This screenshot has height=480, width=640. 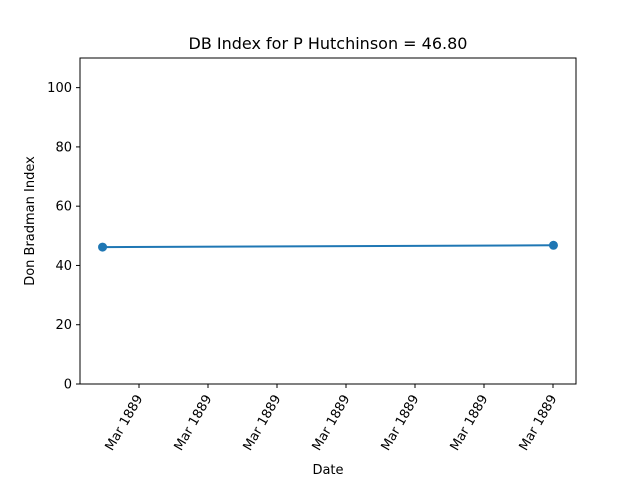 I want to click on plot-series, so click(x=328, y=246).